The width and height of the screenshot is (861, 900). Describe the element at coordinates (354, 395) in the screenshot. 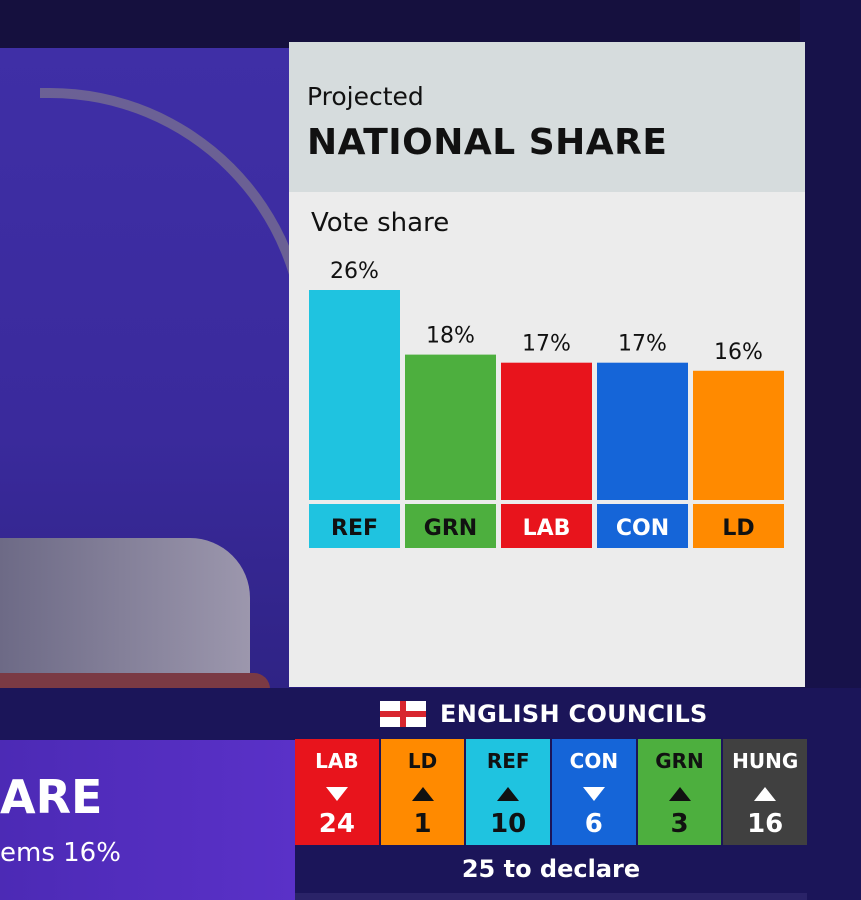

I see `bar-ref` at that location.